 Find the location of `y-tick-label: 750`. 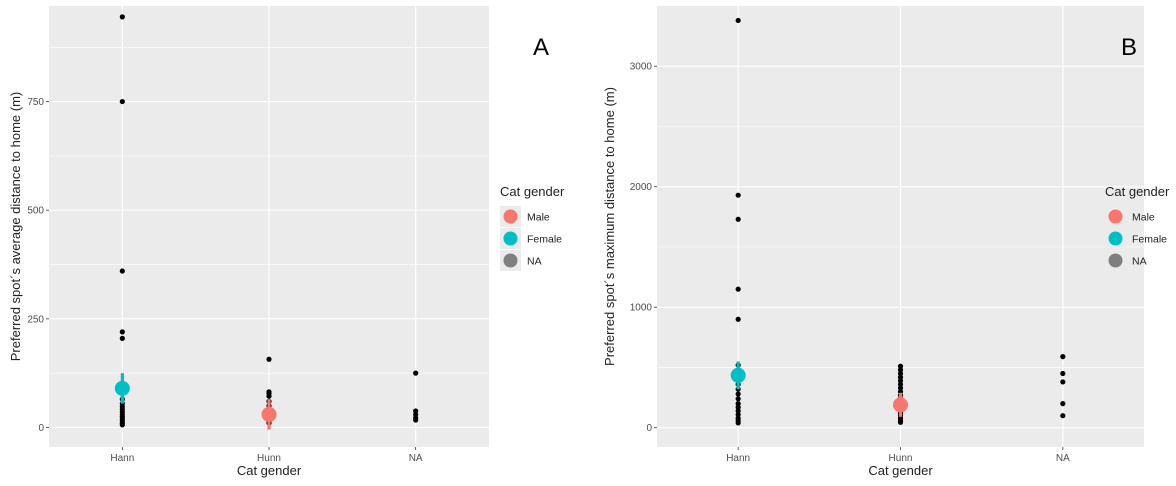

y-tick-label: 750 is located at coordinates (35, 102).